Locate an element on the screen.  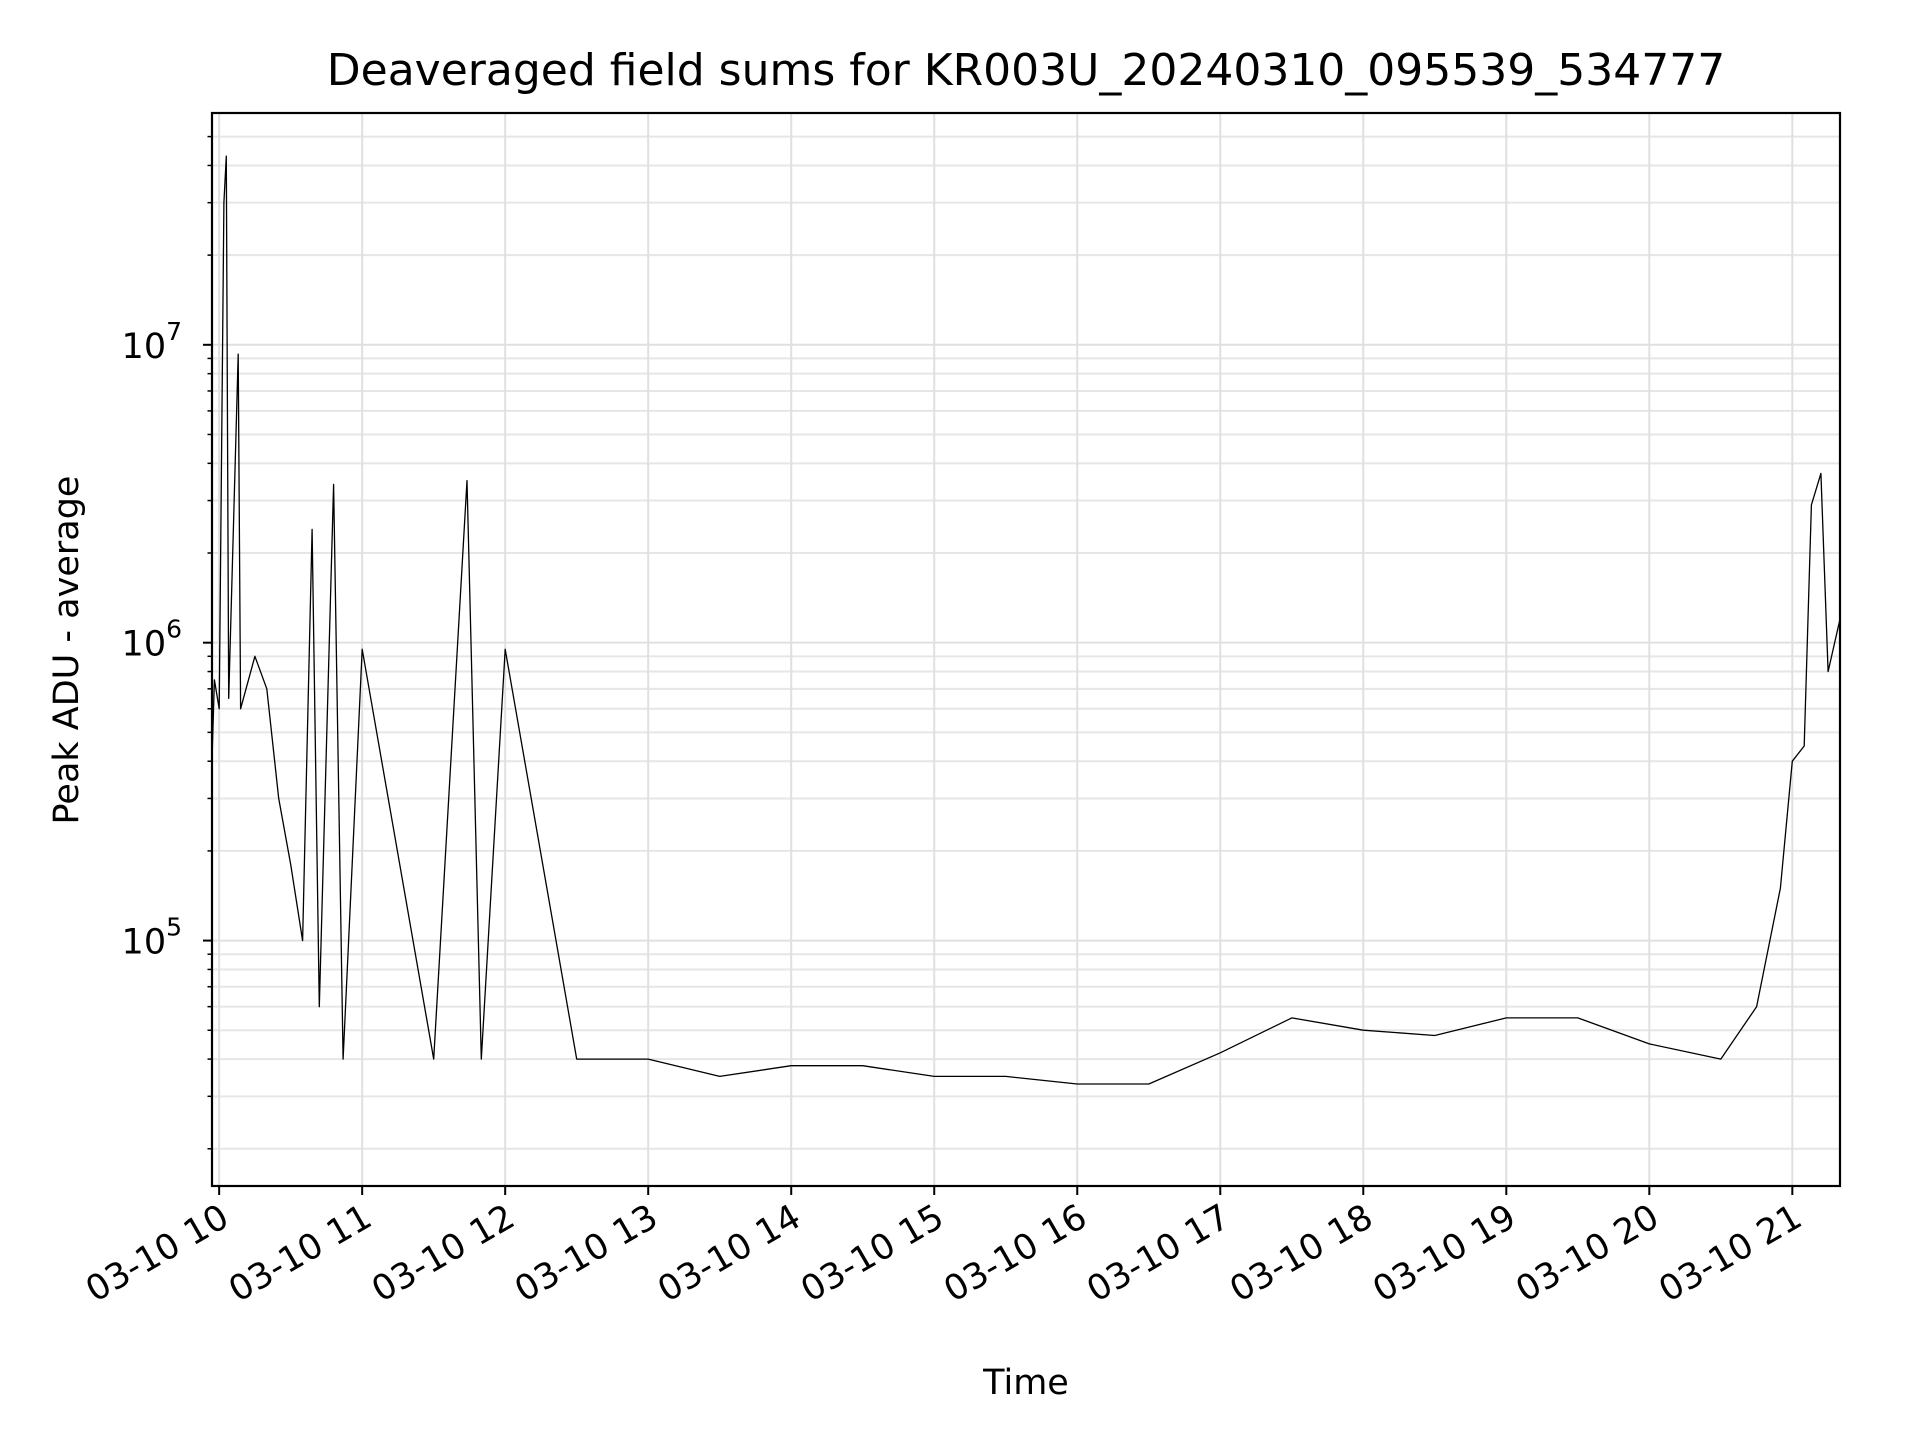
y-tick-label: 10⁵ is located at coordinates (152, 938).